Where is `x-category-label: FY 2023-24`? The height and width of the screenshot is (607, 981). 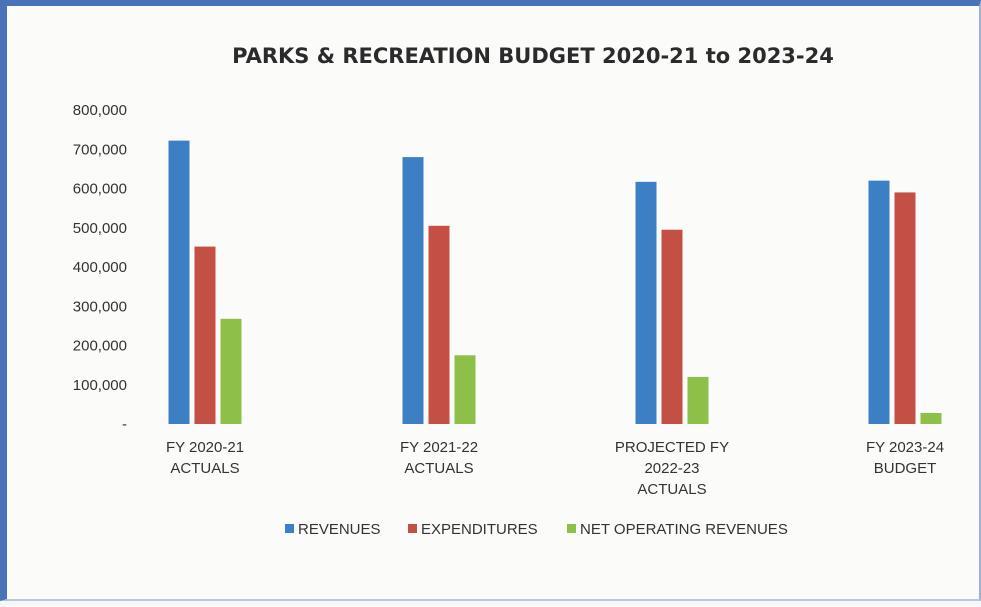 x-category-label: FY 2023-24 is located at coordinates (905, 447).